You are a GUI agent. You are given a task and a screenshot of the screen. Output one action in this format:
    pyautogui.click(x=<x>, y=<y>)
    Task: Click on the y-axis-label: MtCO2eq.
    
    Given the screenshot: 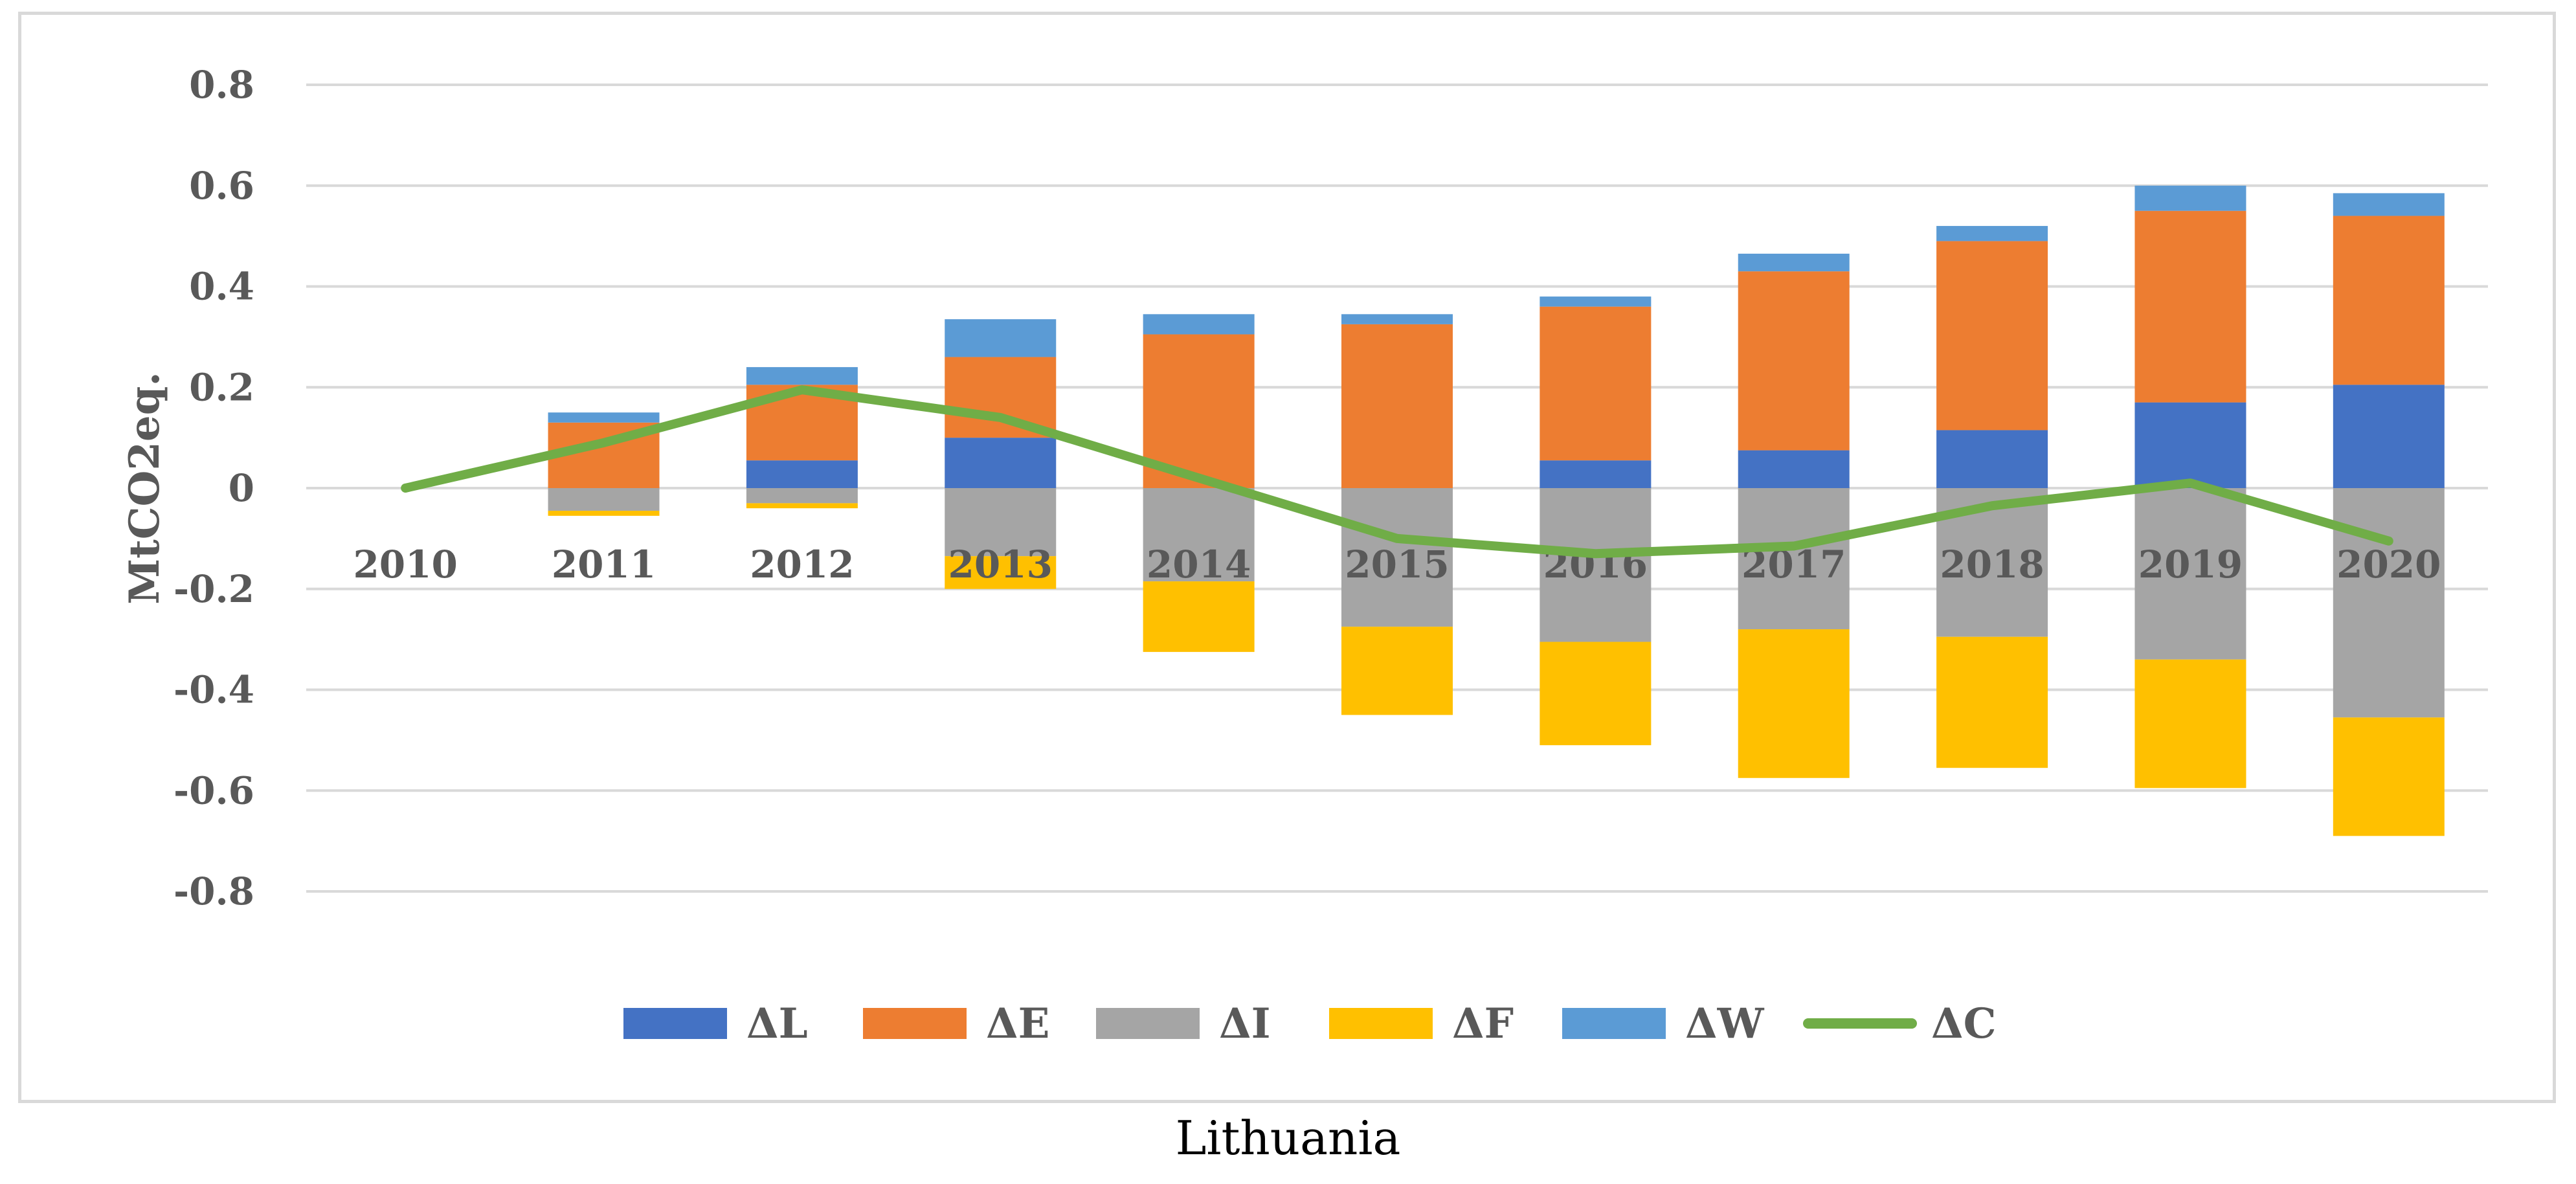 What is the action you would take?
    pyautogui.click(x=144, y=488)
    